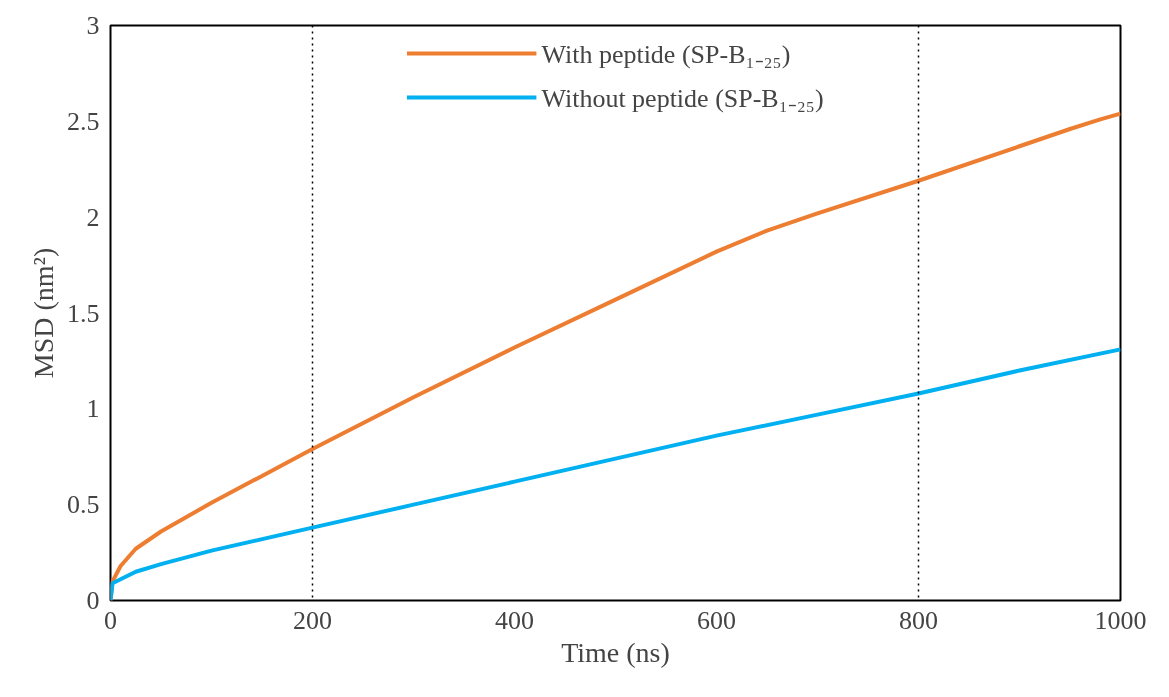 The height and width of the screenshot is (697, 1169). Describe the element at coordinates (682, 99) in the screenshot. I see `legend-label: Without peptide (SP-B₁₋₂₅)` at that location.